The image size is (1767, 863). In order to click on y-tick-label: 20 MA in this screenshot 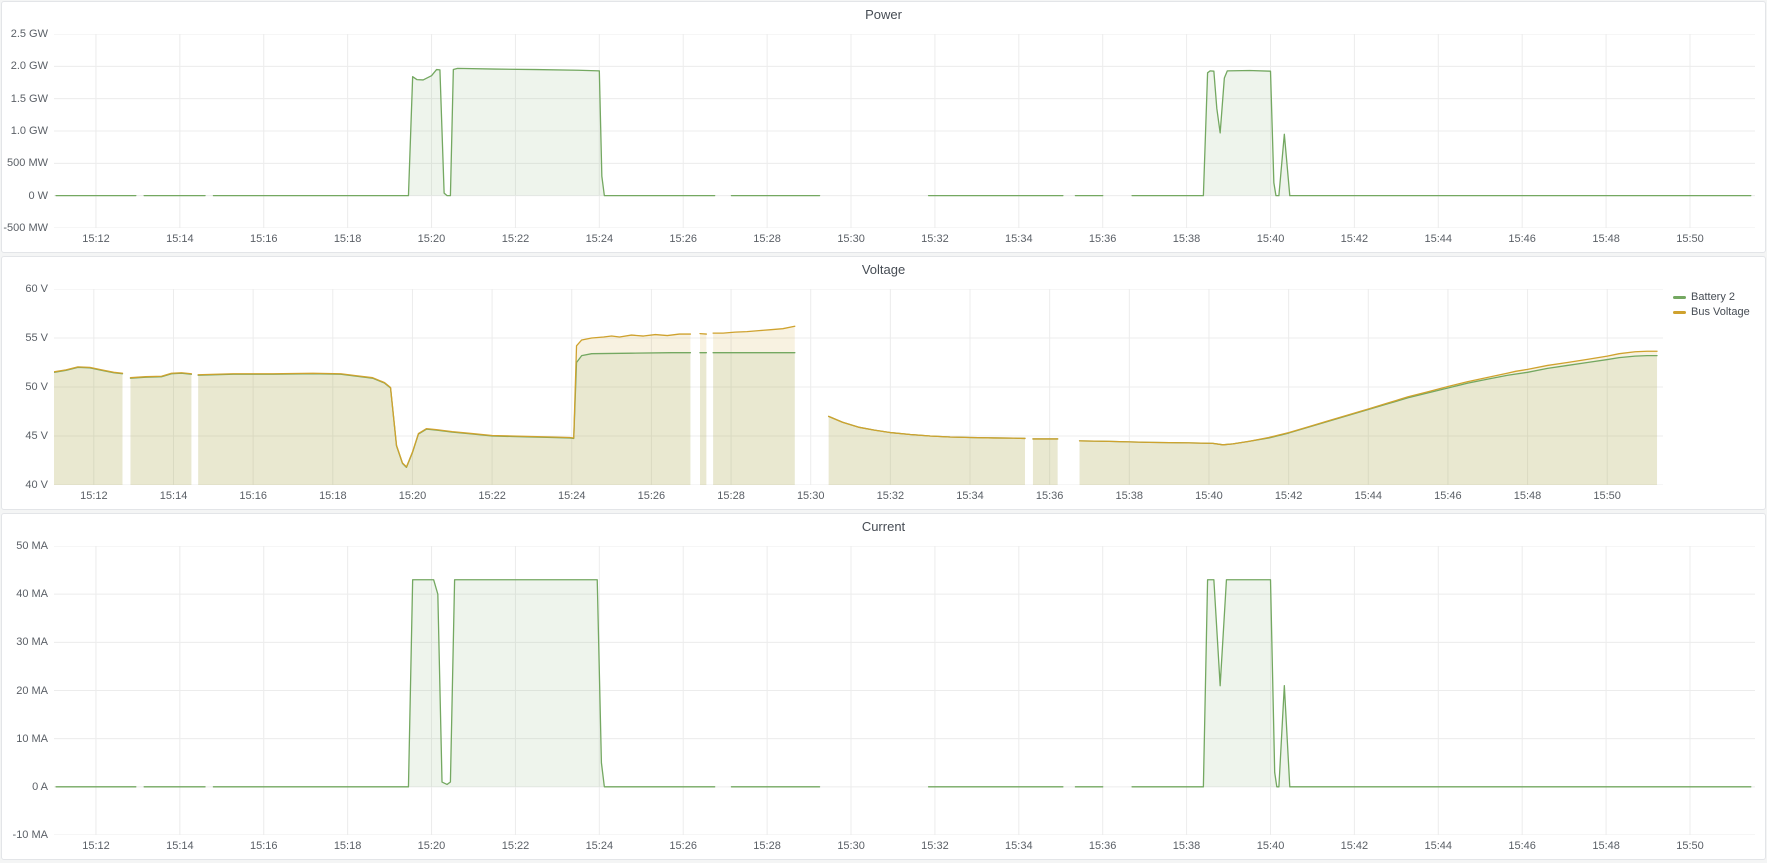, I will do `click(32, 690)`.